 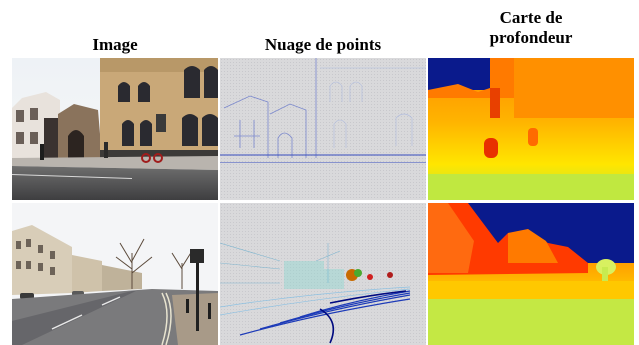 I want to click on header-depth-map: Carte de profondeur, so click(x=531, y=29).